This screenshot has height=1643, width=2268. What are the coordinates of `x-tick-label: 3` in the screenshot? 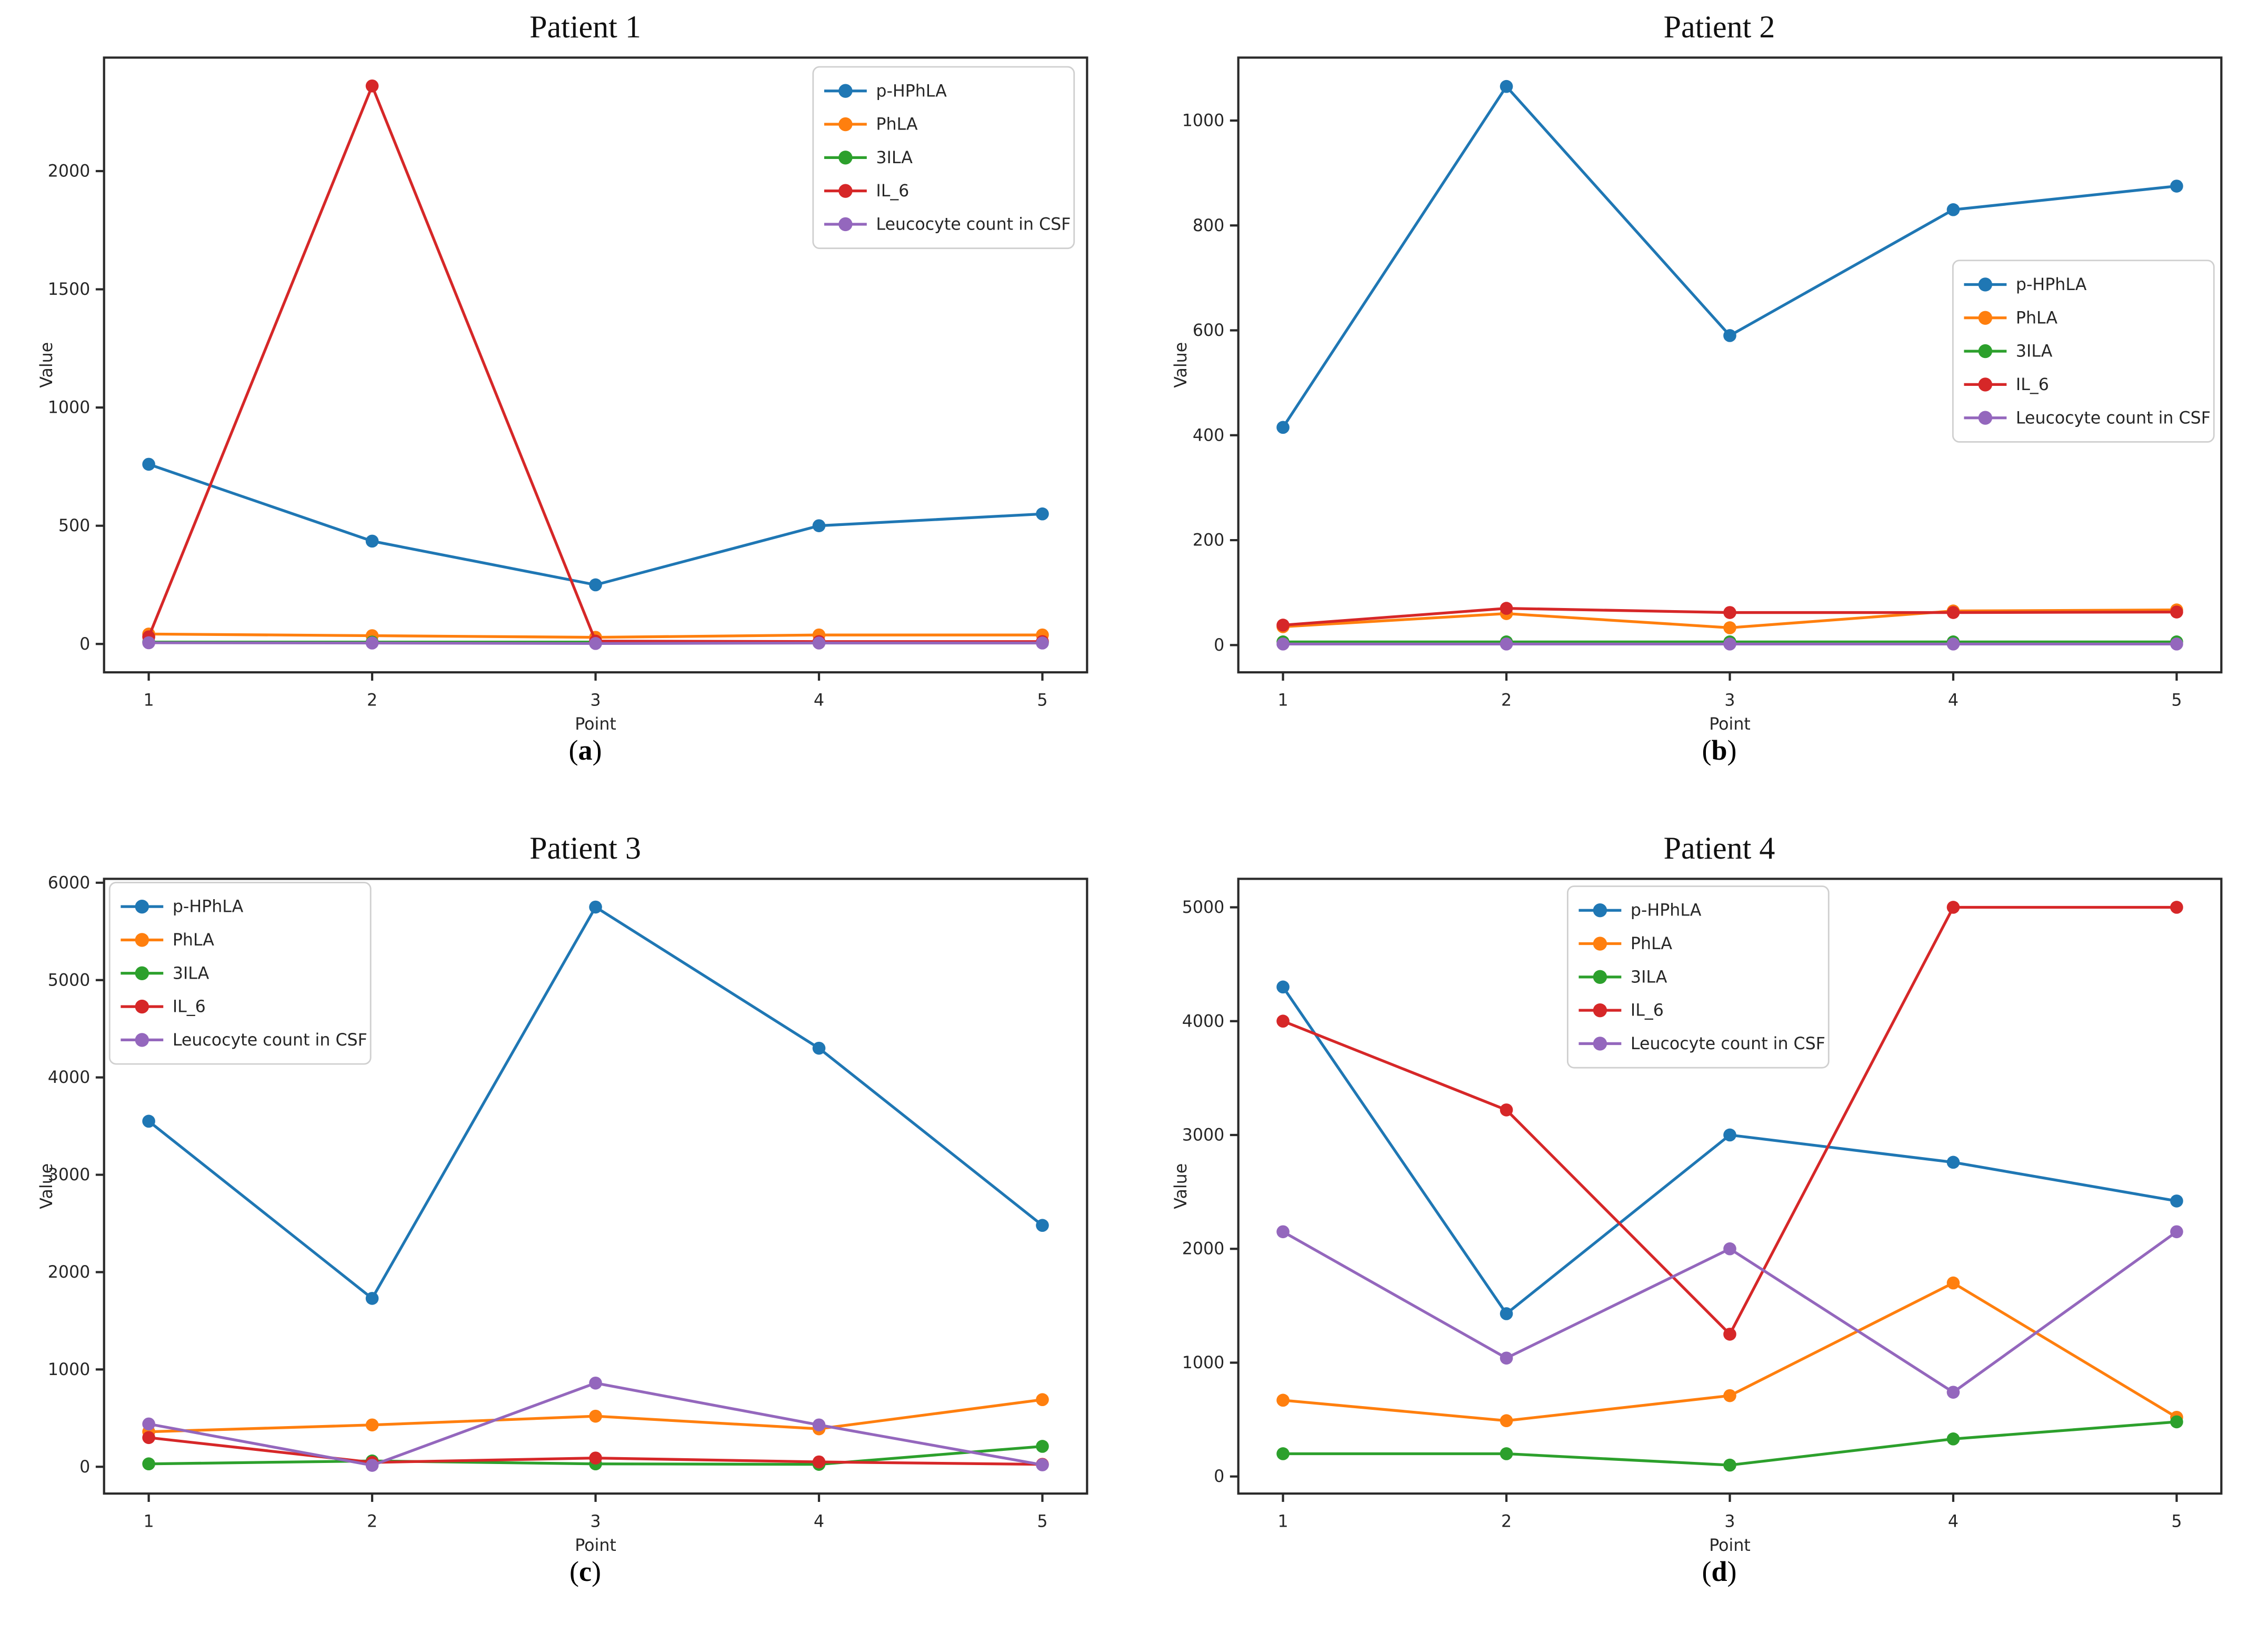 It's located at (595, 1521).